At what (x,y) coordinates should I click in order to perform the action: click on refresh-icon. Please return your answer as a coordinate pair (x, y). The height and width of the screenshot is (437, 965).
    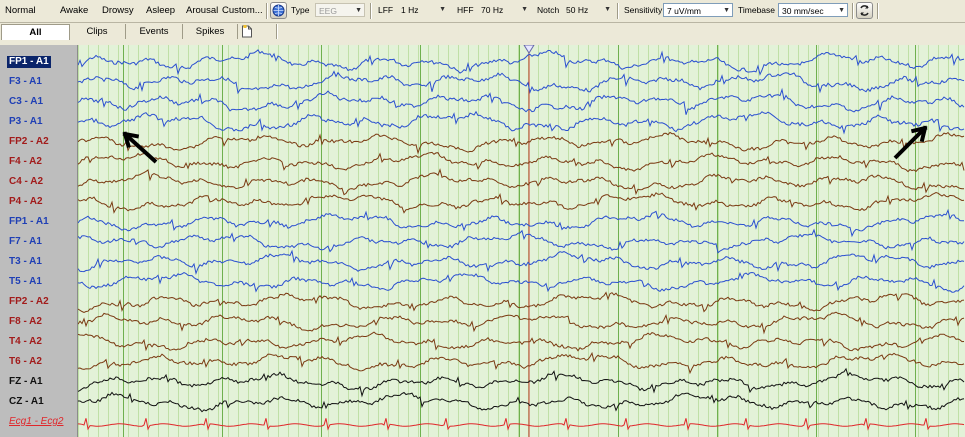
    Looking at the image, I should click on (864, 10).